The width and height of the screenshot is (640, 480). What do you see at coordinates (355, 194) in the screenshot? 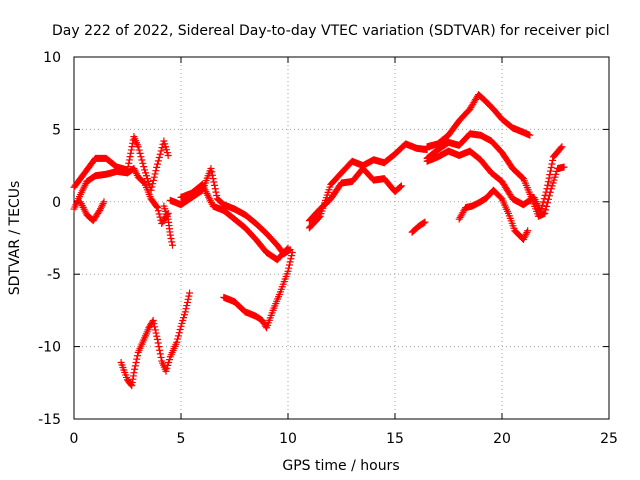
I see `series-afternoon-lower` at bounding box center [355, 194].